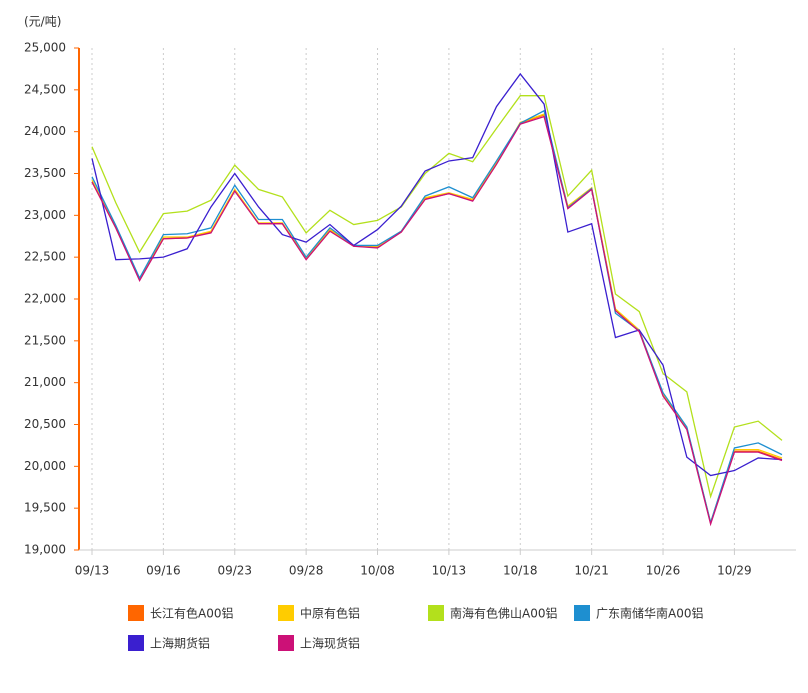 This screenshot has height=693, width=808. I want to click on x-tick-label: 10/18, so click(520, 571).